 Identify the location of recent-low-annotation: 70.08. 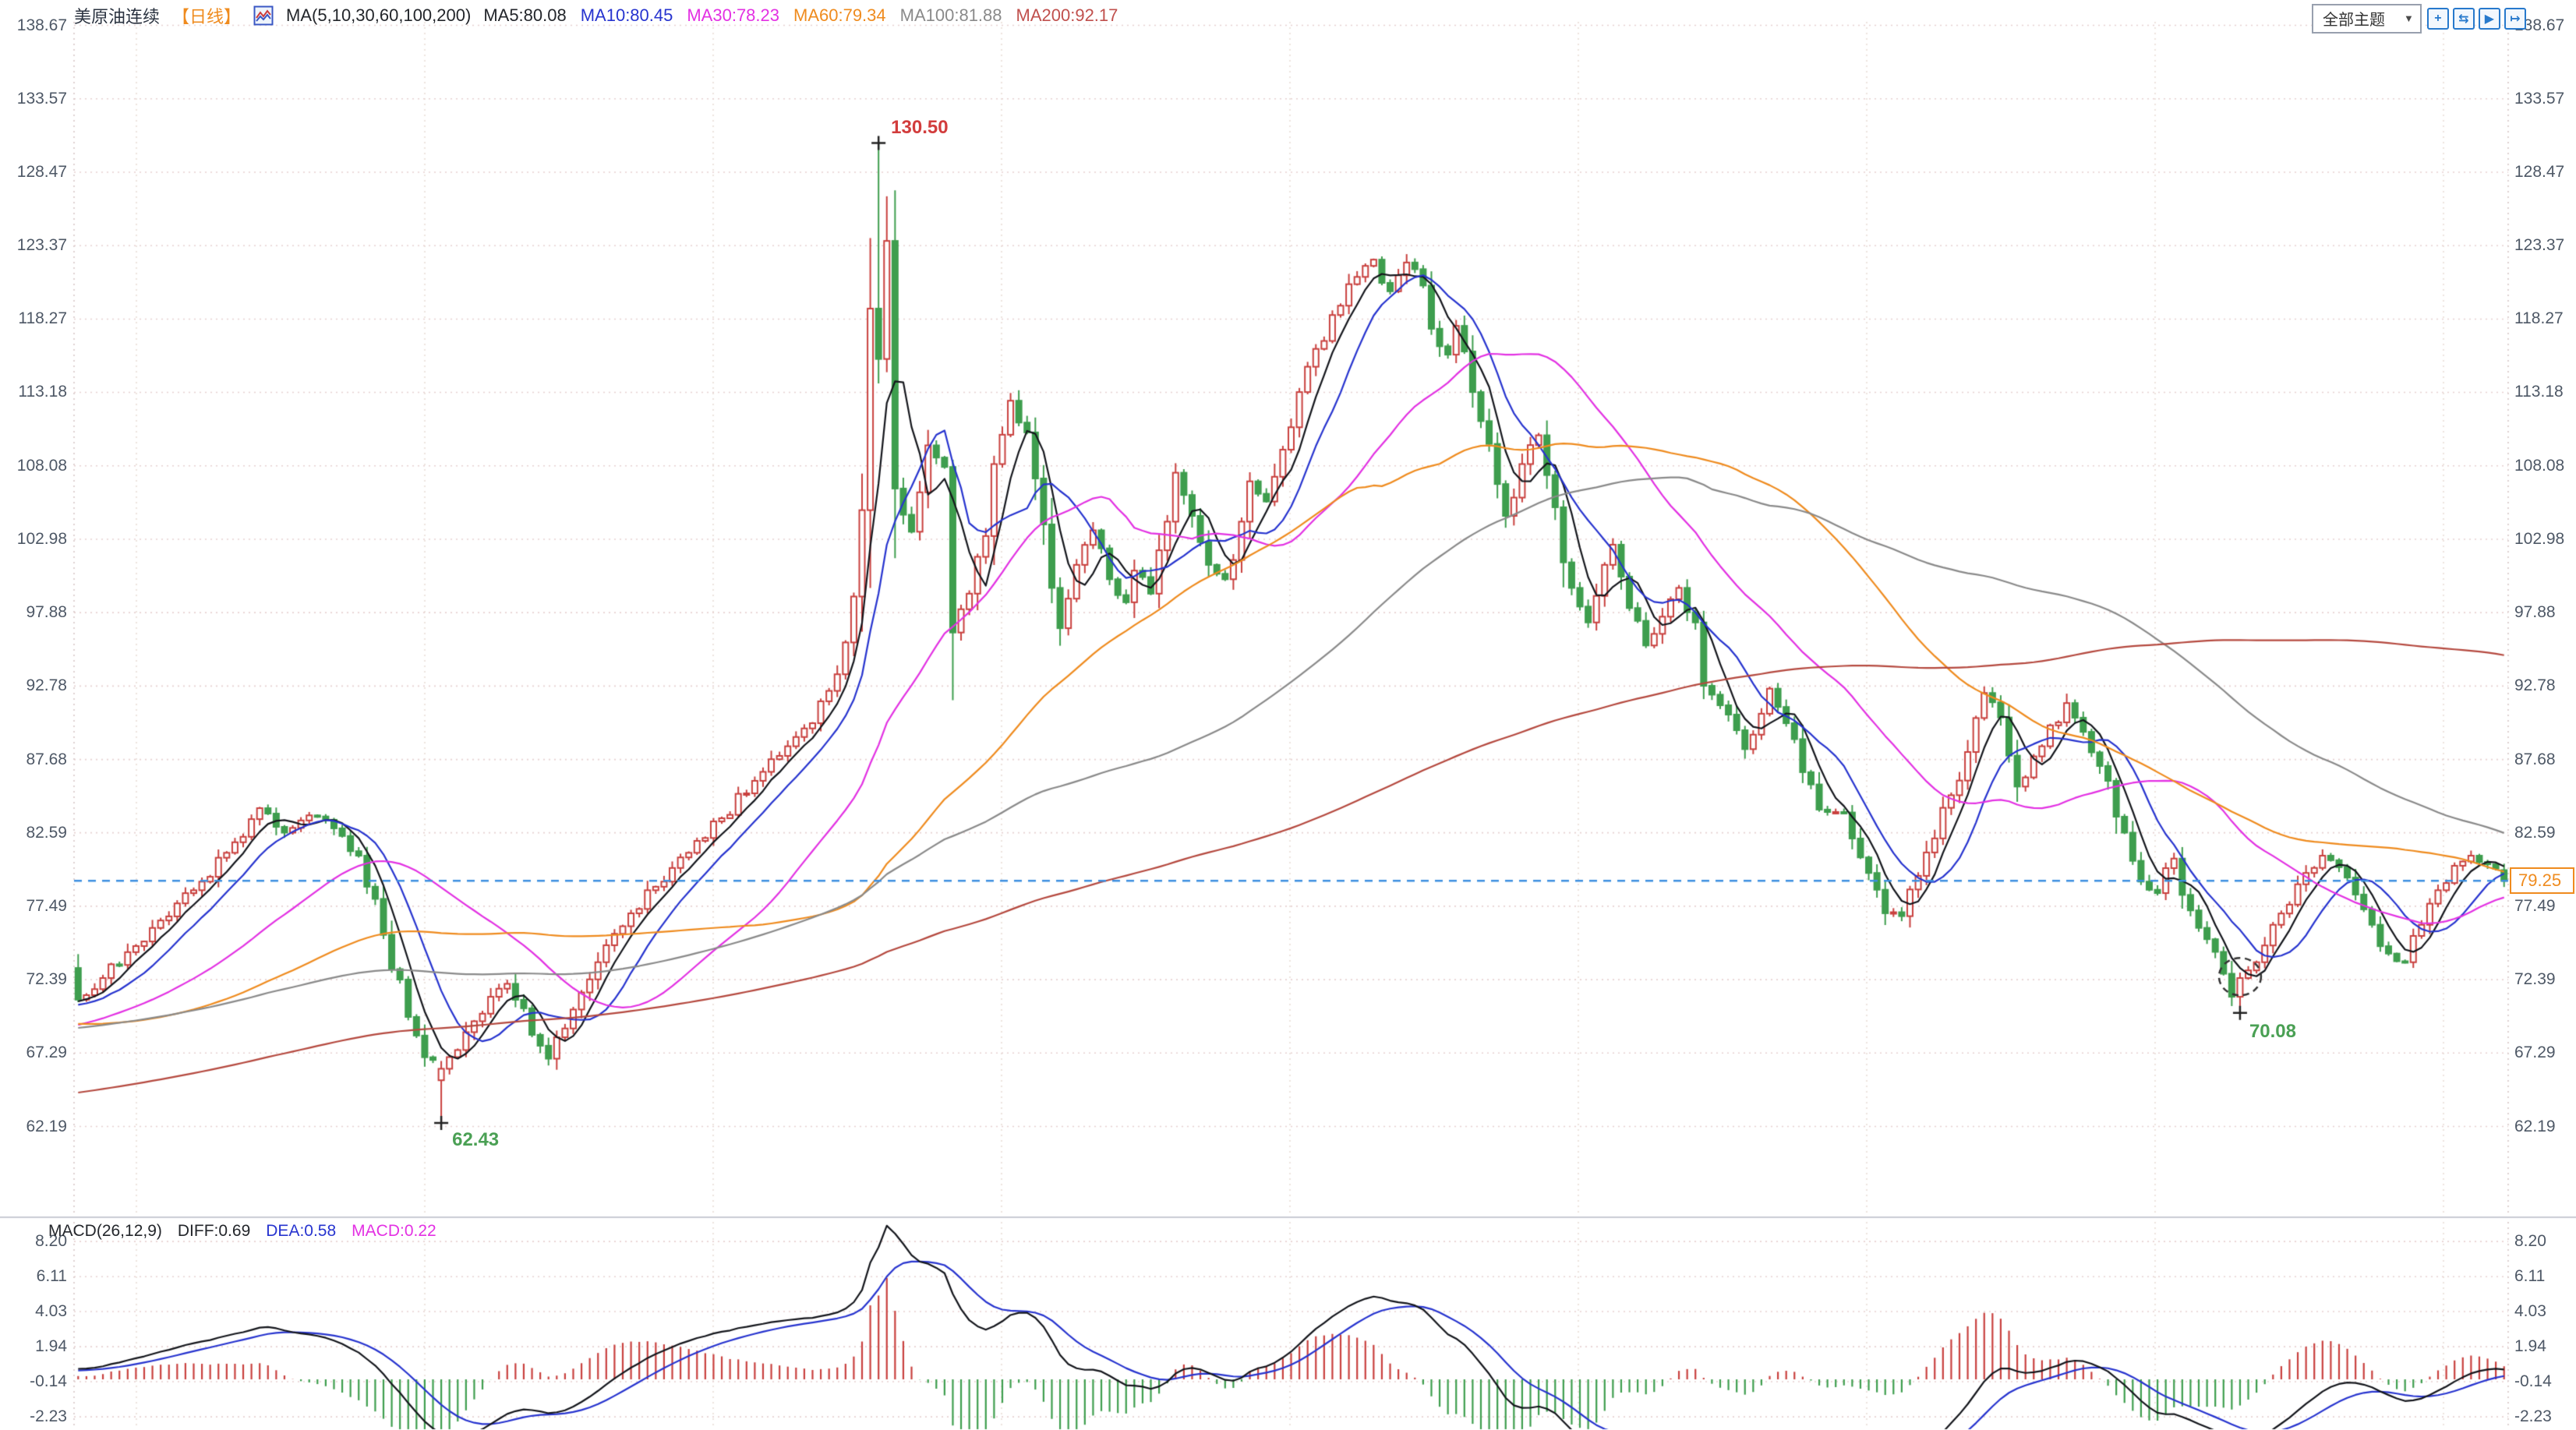
(2272, 1031).